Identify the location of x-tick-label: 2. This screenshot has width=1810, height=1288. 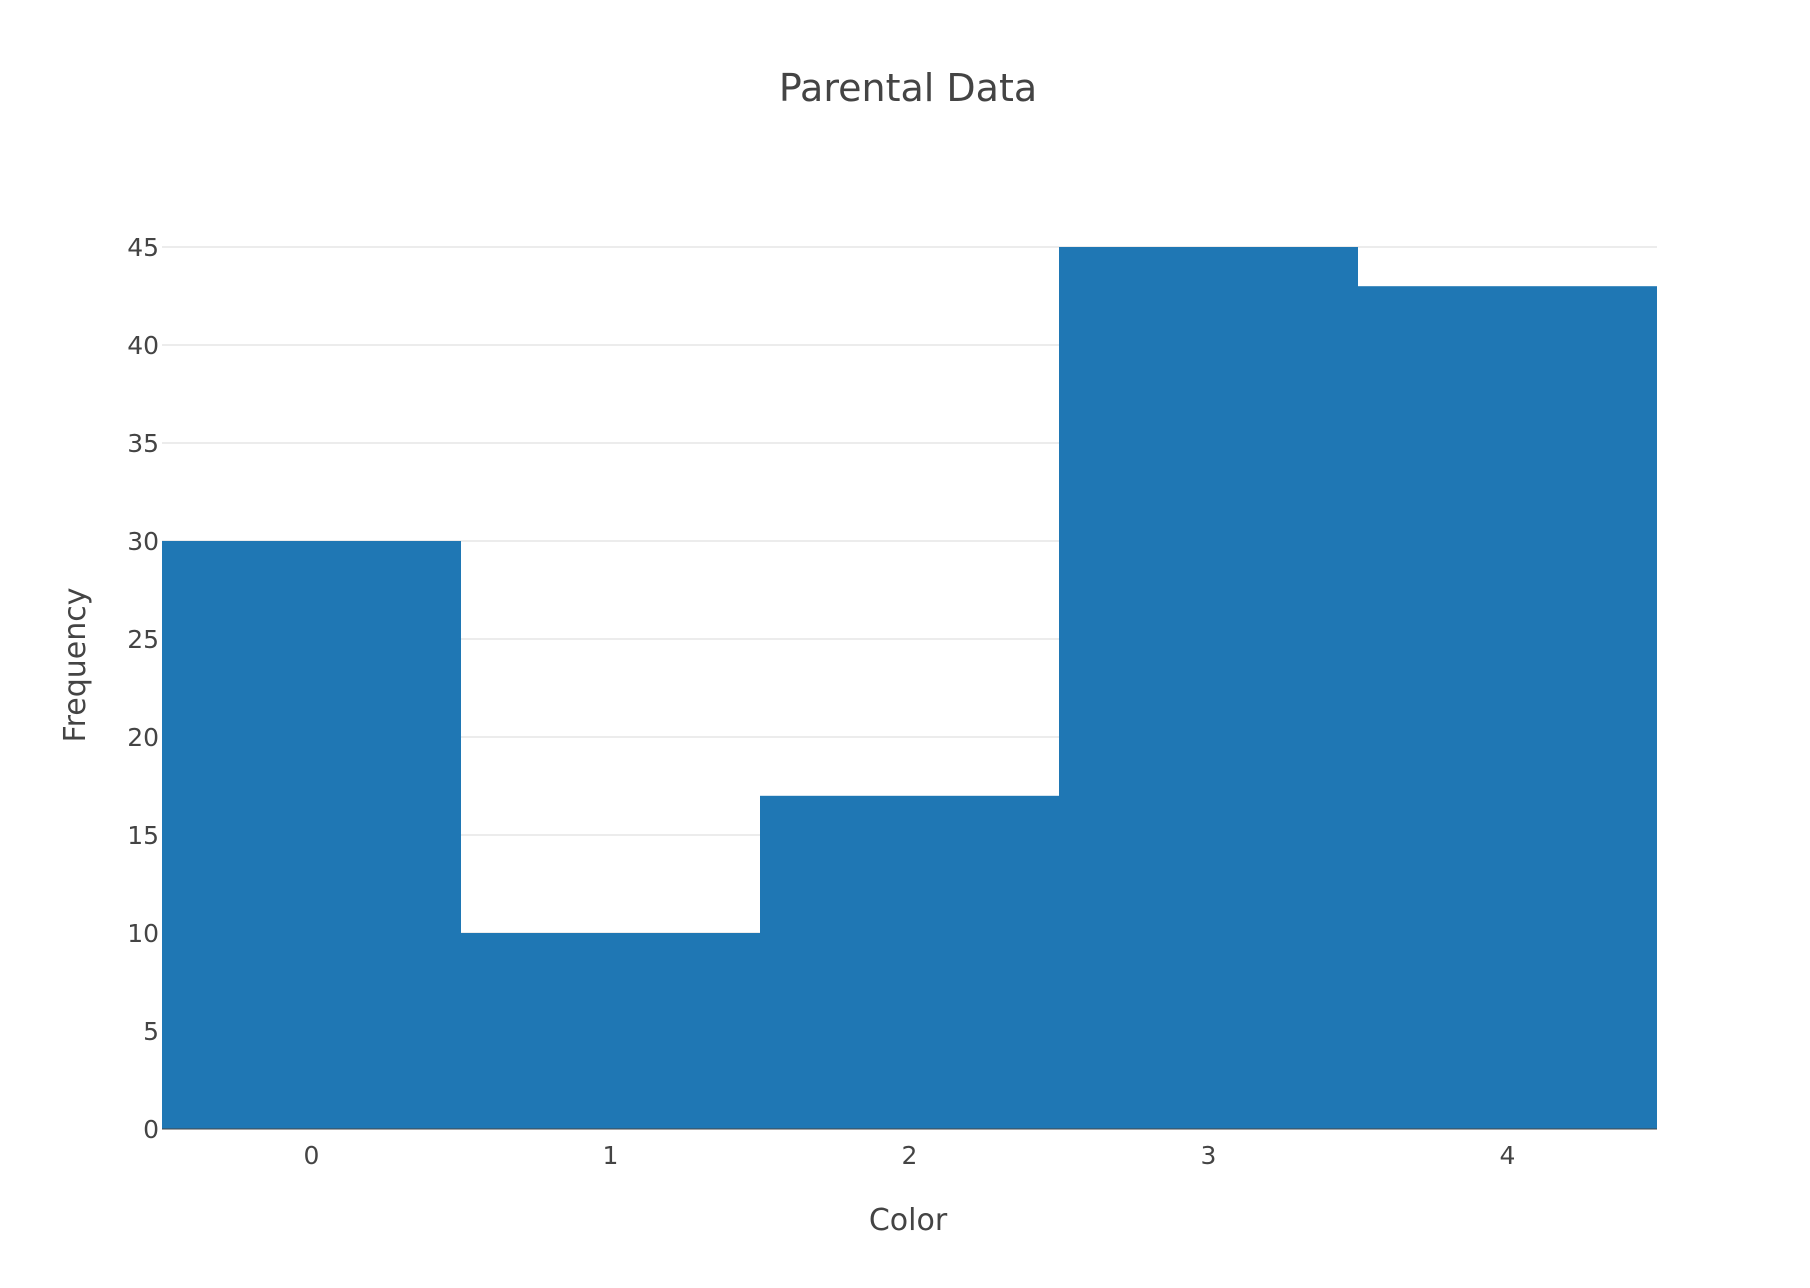
(910, 1155).